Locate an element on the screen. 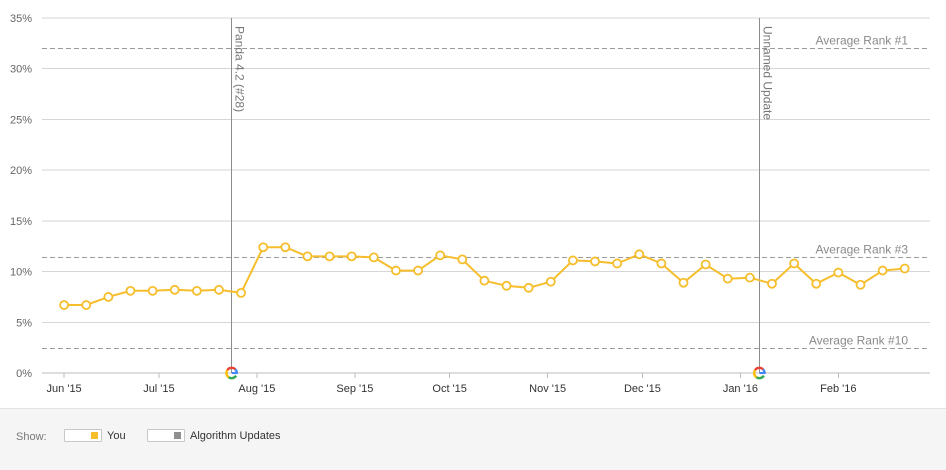  legend-bar: Show: You Algorithm Updates is located at coordinates (473, 439).